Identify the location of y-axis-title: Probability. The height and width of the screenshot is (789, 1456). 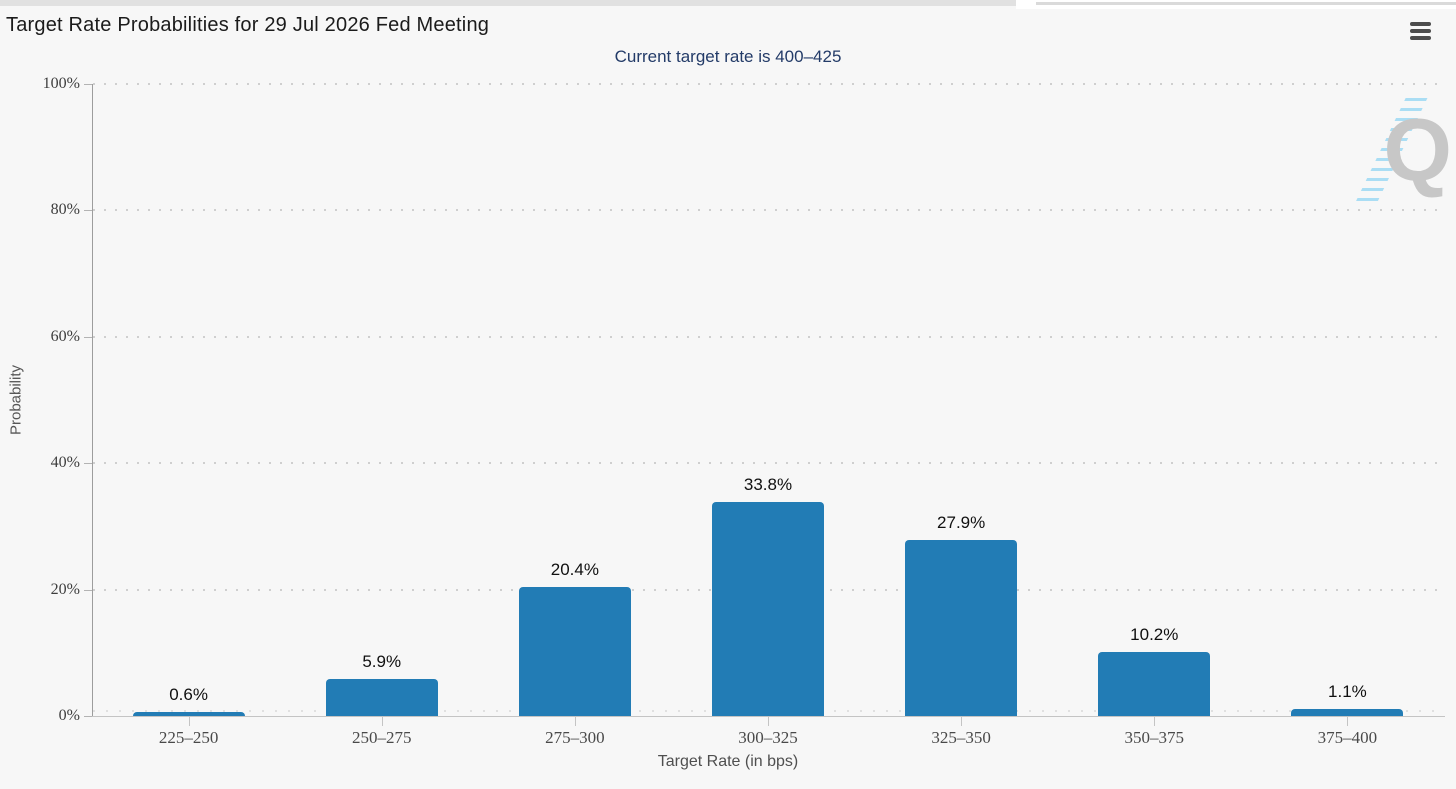
(16, 400).